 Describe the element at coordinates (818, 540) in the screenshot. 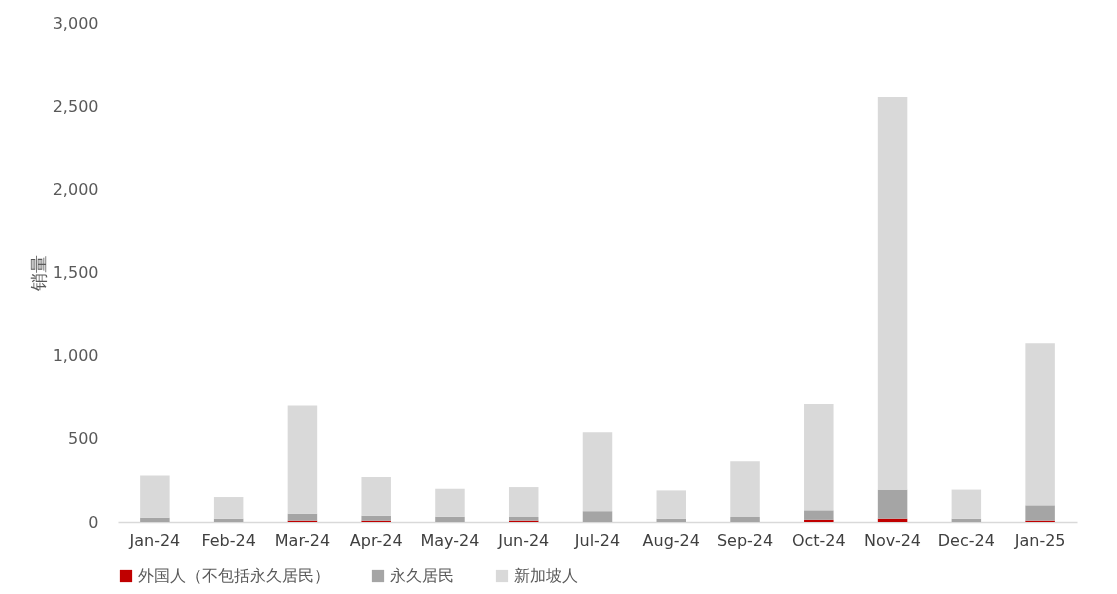

I see `x-tick-label: Oct-24` at that location.